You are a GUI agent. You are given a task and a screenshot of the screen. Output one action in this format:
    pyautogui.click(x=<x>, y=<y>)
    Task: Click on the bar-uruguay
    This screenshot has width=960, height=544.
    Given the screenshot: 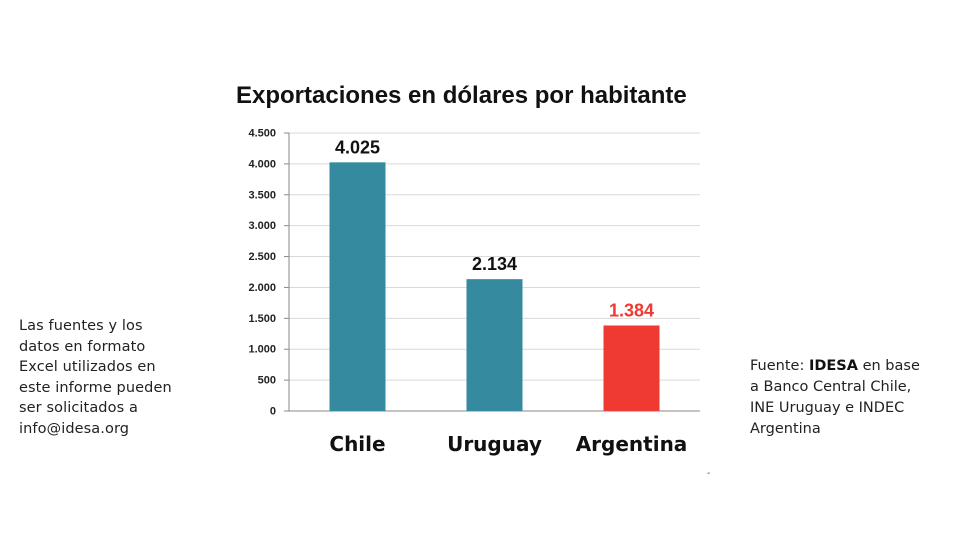 What is the action you would take?
    pyautogui.click(x=494, y=345)
    